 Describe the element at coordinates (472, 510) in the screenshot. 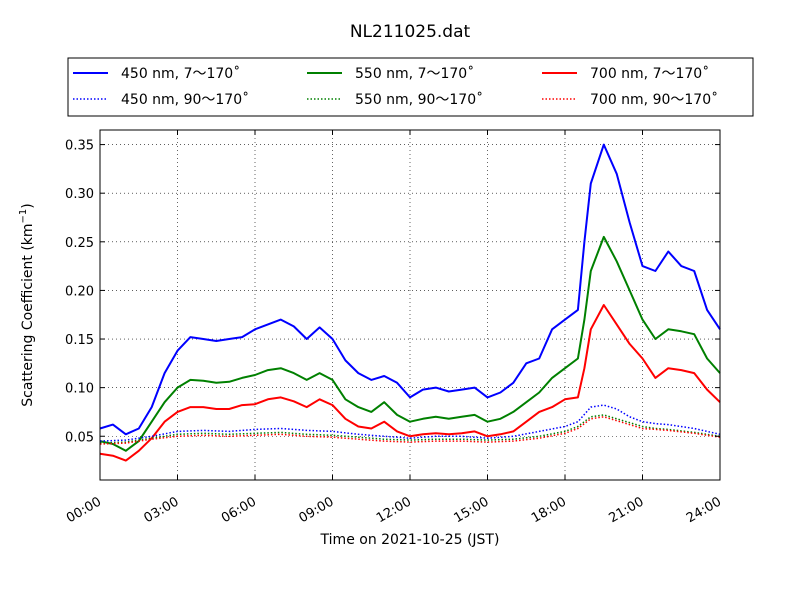

I see `x-tick-label: 15:00` at that location.